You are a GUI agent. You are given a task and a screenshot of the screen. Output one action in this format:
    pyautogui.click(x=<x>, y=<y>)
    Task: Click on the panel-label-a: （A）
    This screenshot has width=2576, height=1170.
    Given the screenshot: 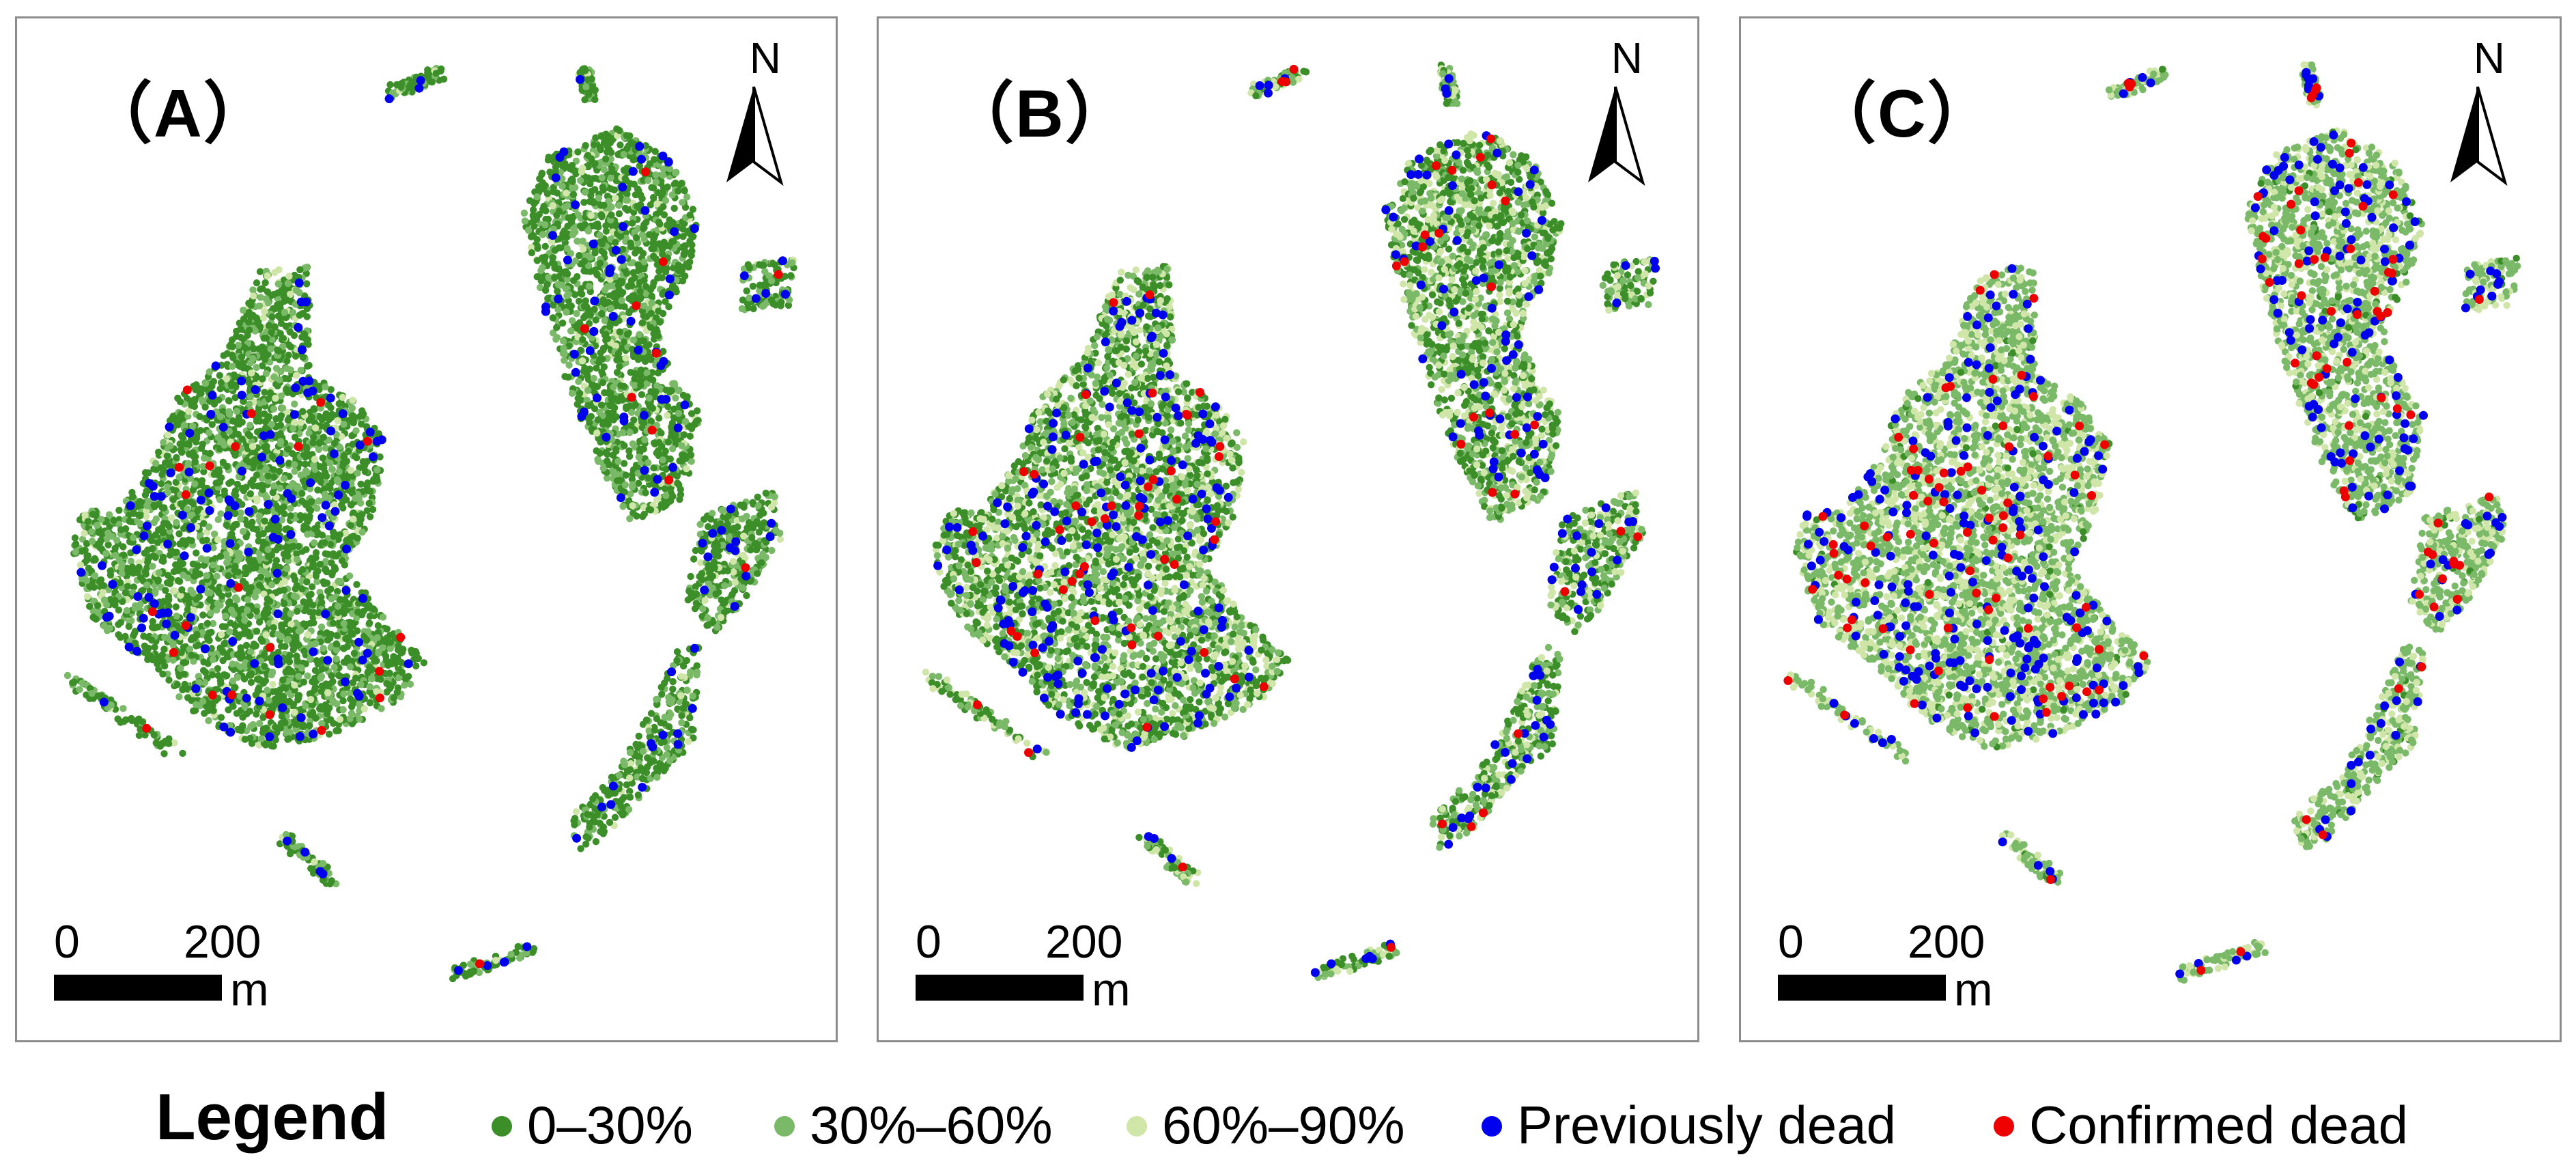 What is the action you would take?
    pyautogui.click(x=178, y=113)
    